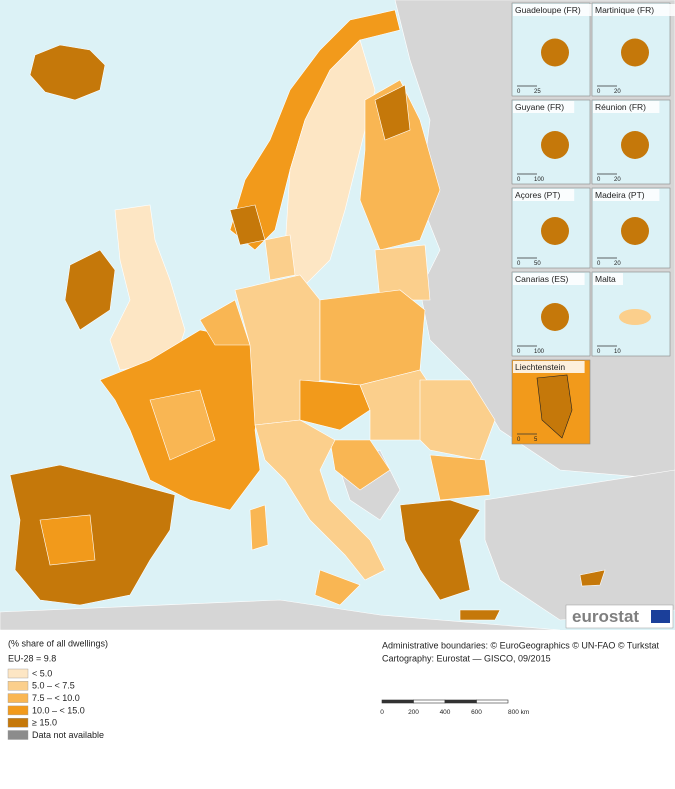 The height and width of the screenshot is (789, 675). I want to click on scale-label: 0, so click(382, 712).